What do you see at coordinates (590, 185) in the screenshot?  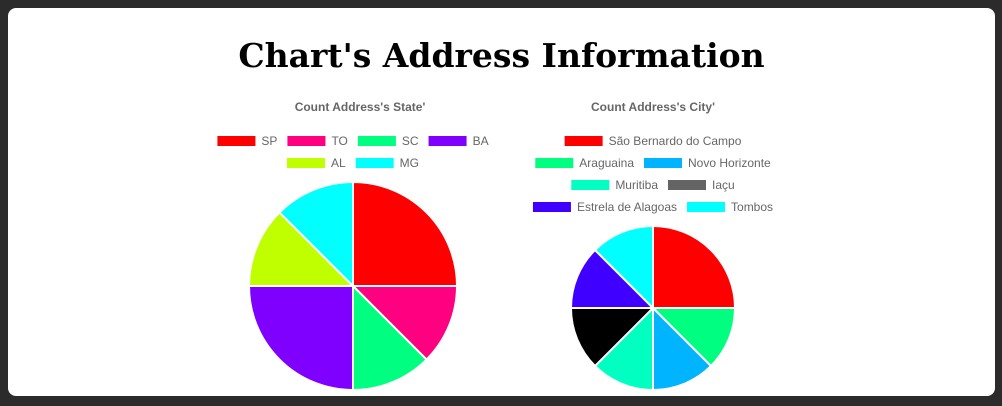 I see `city-legend-swatch-muritiba` at bounding box center [590, 185].